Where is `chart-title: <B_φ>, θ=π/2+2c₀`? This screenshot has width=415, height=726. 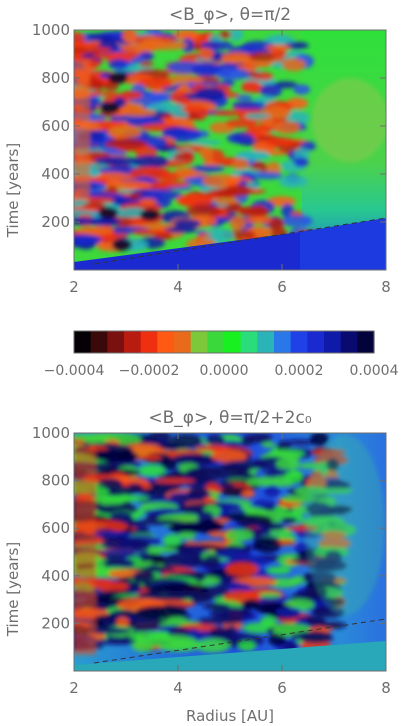 chart-title: <B_φ>, θ=π/2+2c₀ is located at coordinates (230, 418).